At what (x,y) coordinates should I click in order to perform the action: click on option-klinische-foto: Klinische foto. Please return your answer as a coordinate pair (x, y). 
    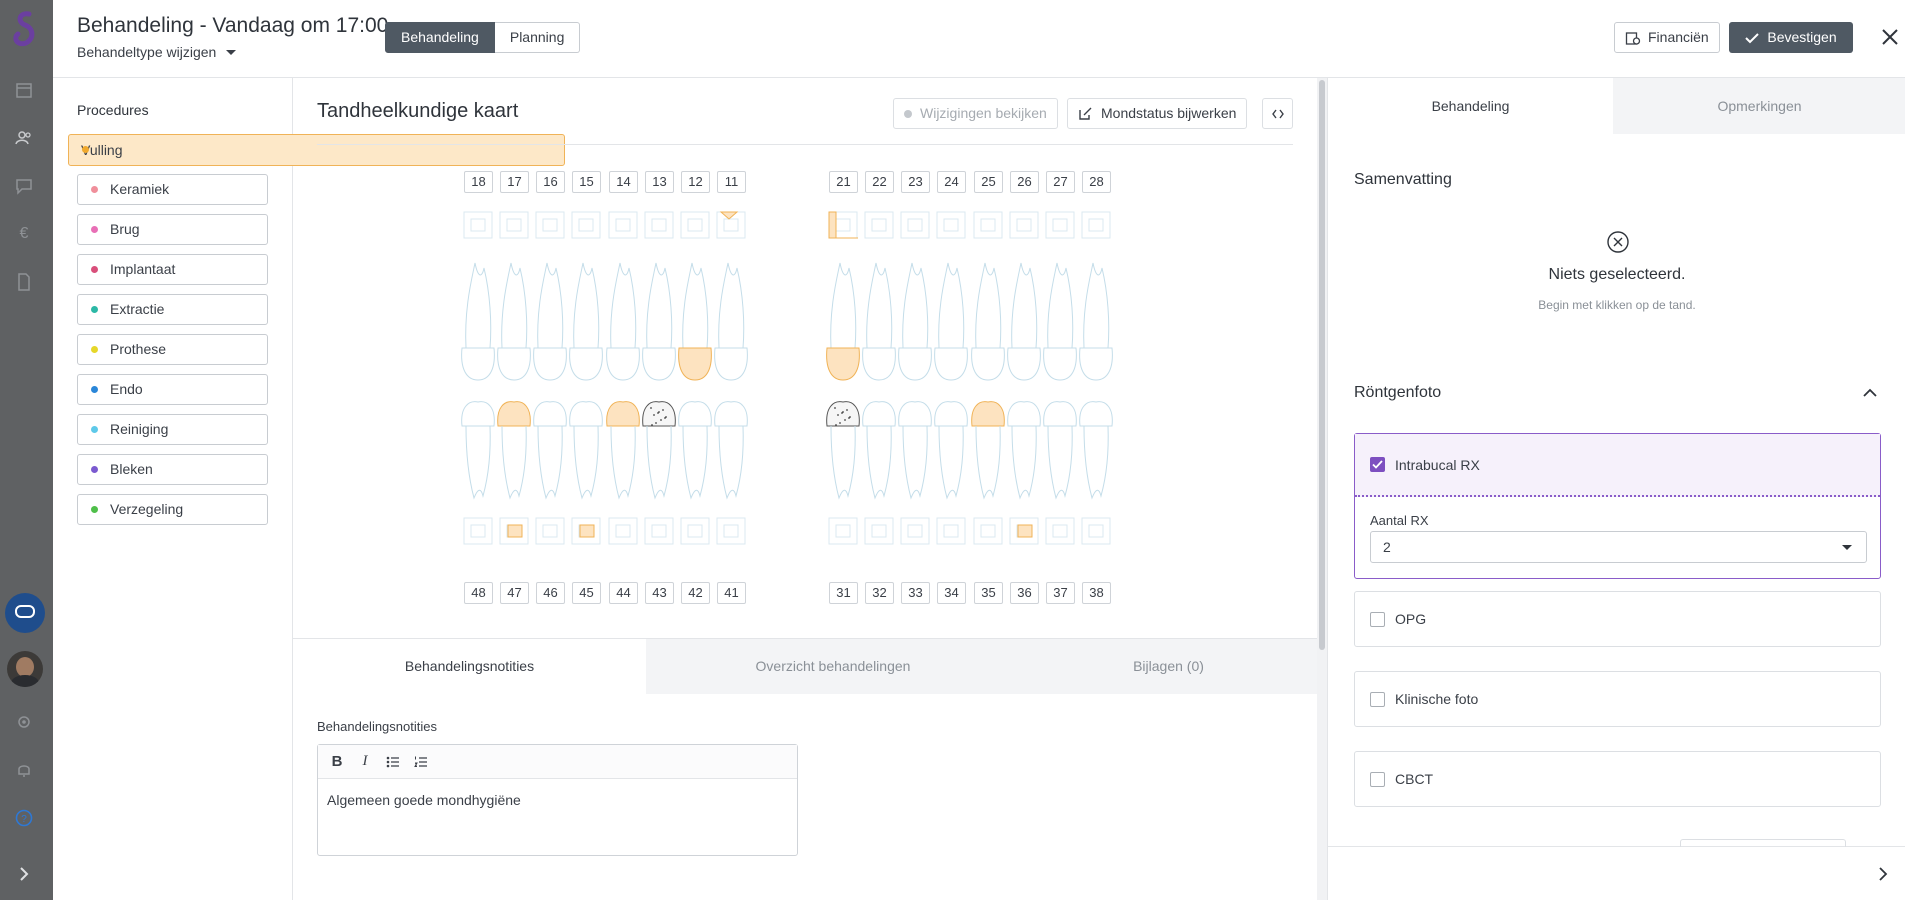
    Looking at the image, I should click on (1617, 699).